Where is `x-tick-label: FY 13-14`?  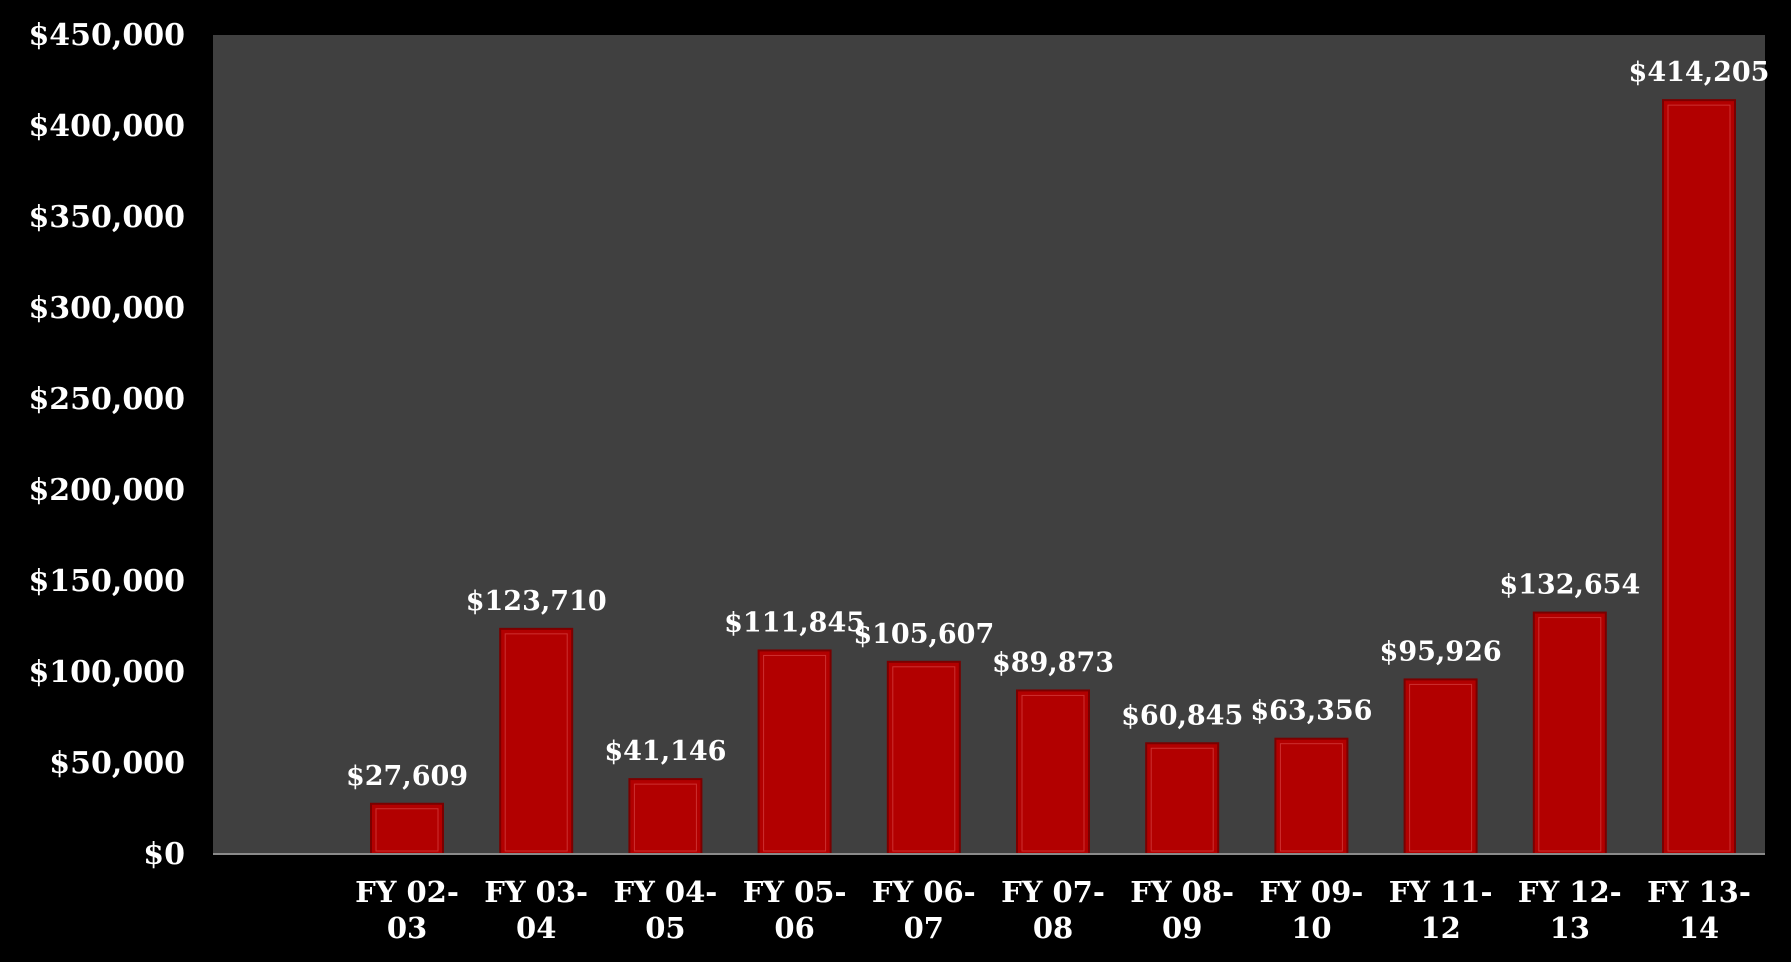
x-tick-label: FY 13-14 is located at coordinates (1699, 910).